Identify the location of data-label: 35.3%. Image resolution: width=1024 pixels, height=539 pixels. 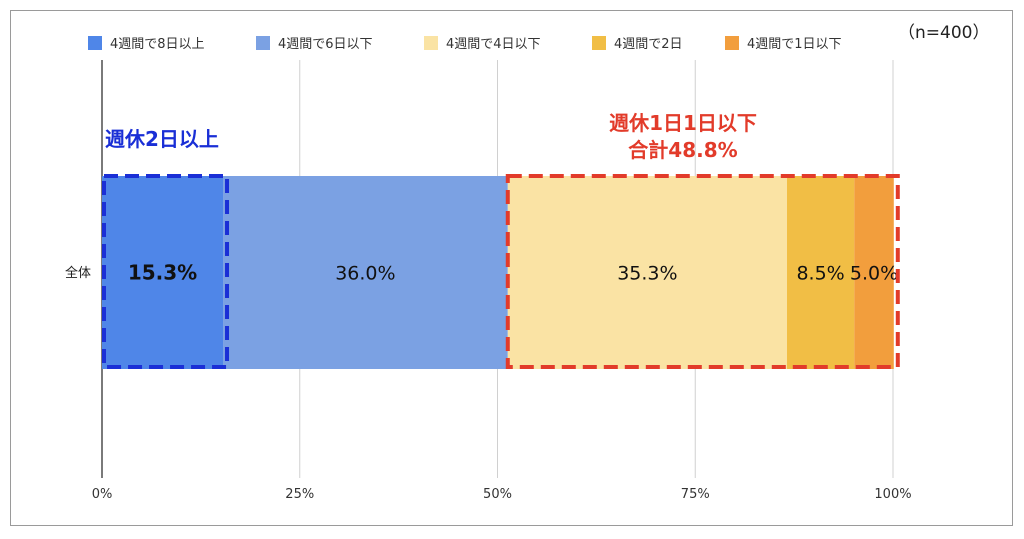
(647, 274).